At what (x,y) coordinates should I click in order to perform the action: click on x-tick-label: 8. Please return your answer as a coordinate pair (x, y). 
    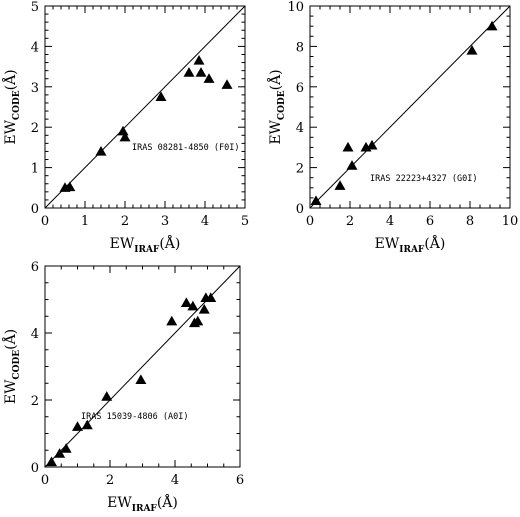
    Looking at the image, I should click on (470, 221).